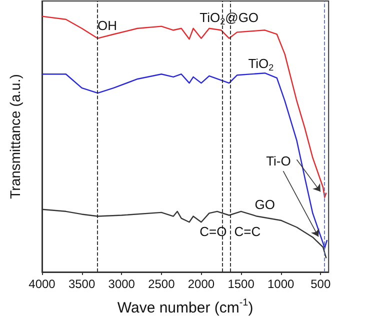  What do you see at coordinates (265, 204) in the screenshot?
I see `series-label: GO` at bounding box center [265, 204].